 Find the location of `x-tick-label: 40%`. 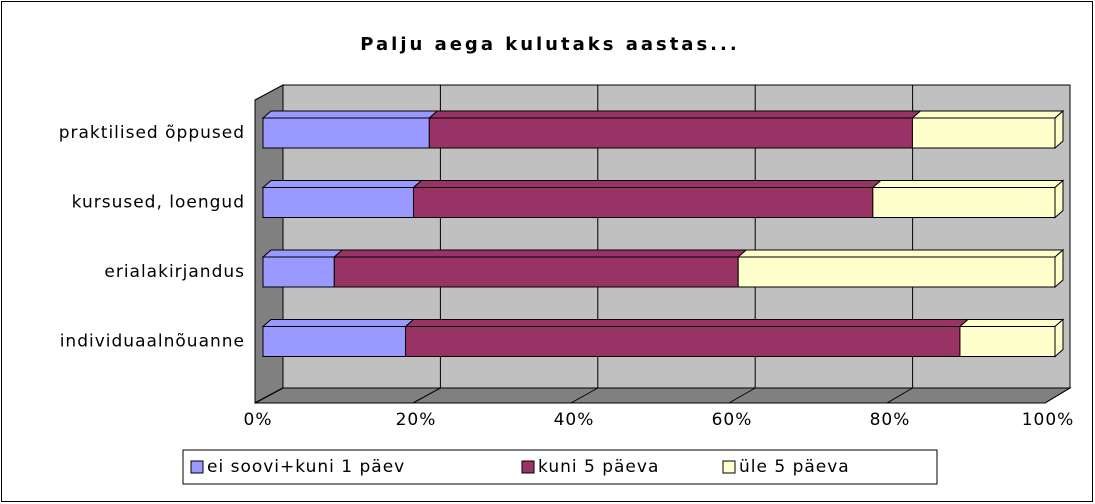

x-tick-label: 40% is located at coordinates (574, 420).